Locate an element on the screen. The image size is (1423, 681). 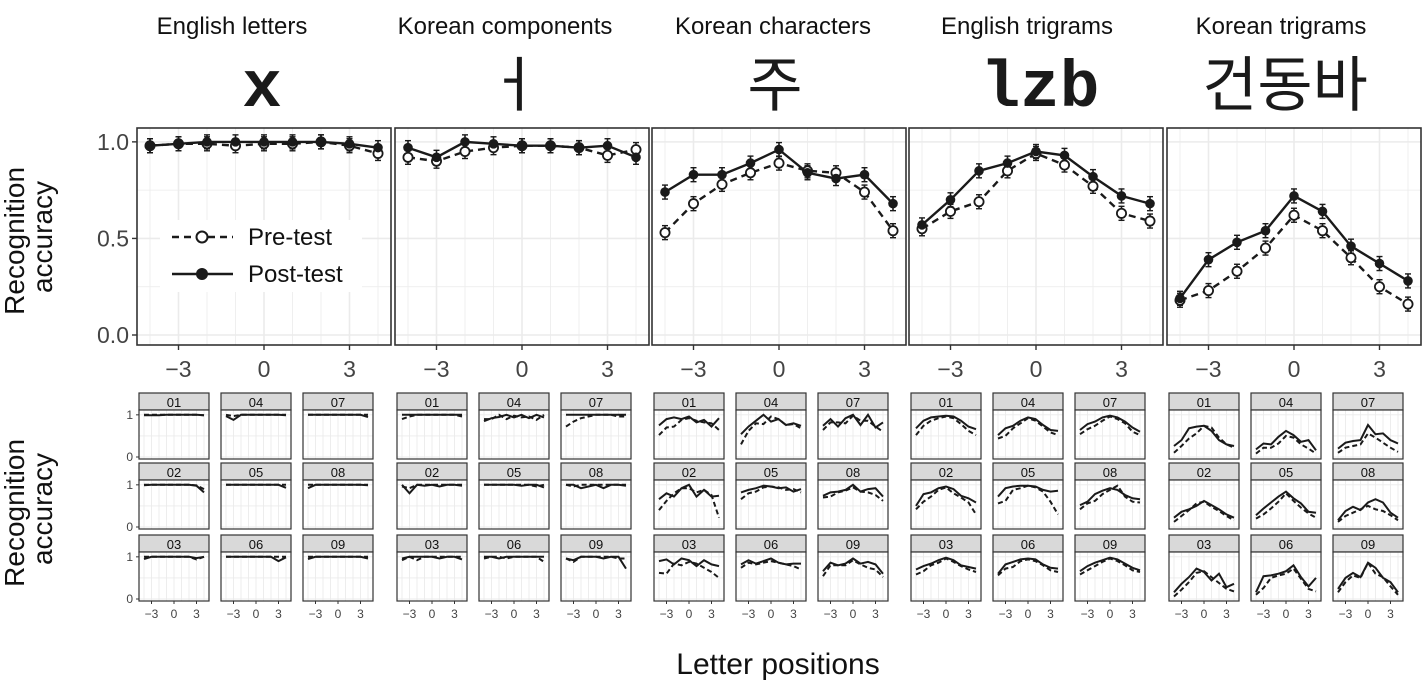
xlabel: Letter positions is located at coordinates (777, 664).